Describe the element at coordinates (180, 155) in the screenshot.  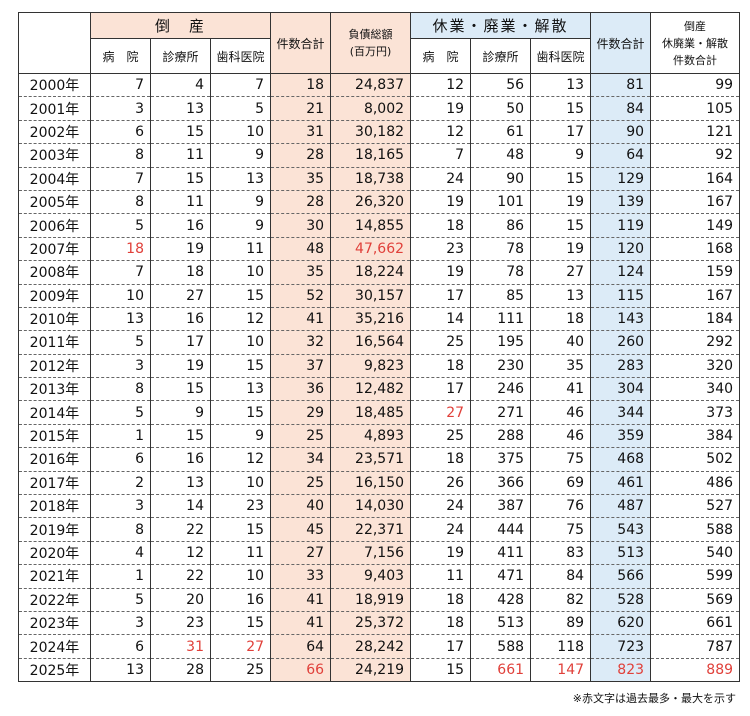
I see `bankruptcy-clinic-cell: 11` at that location.